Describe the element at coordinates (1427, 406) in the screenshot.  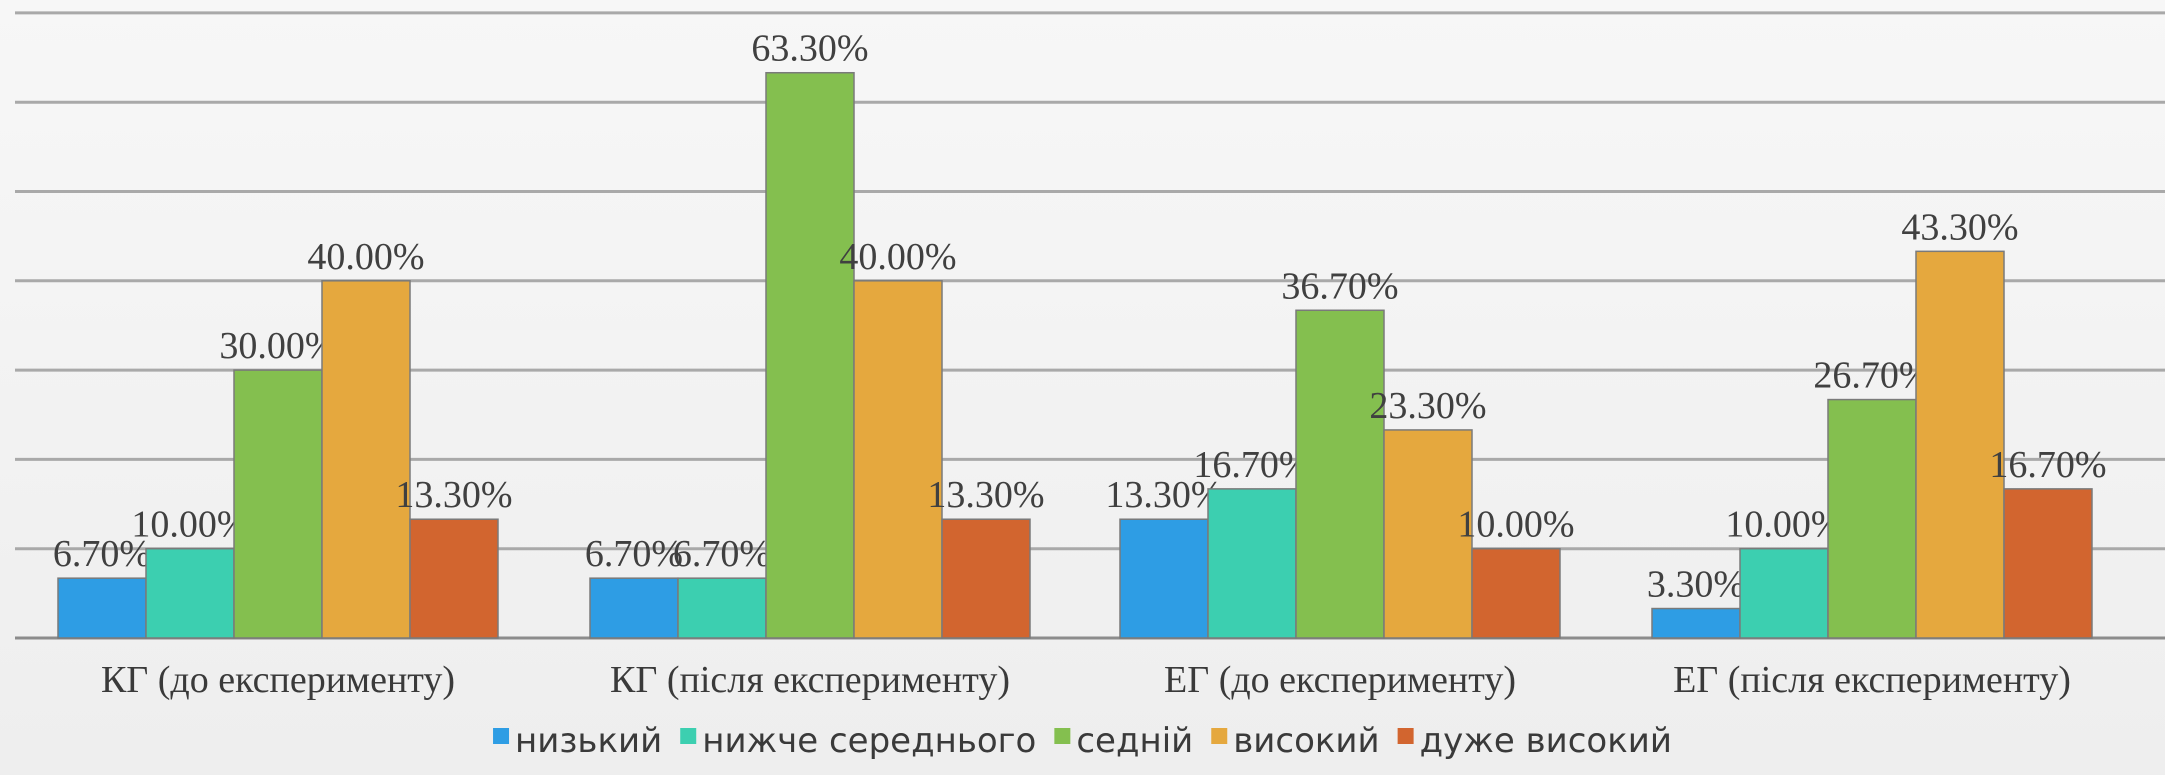
I see `data-label-4-3: 23.30%` at that location.